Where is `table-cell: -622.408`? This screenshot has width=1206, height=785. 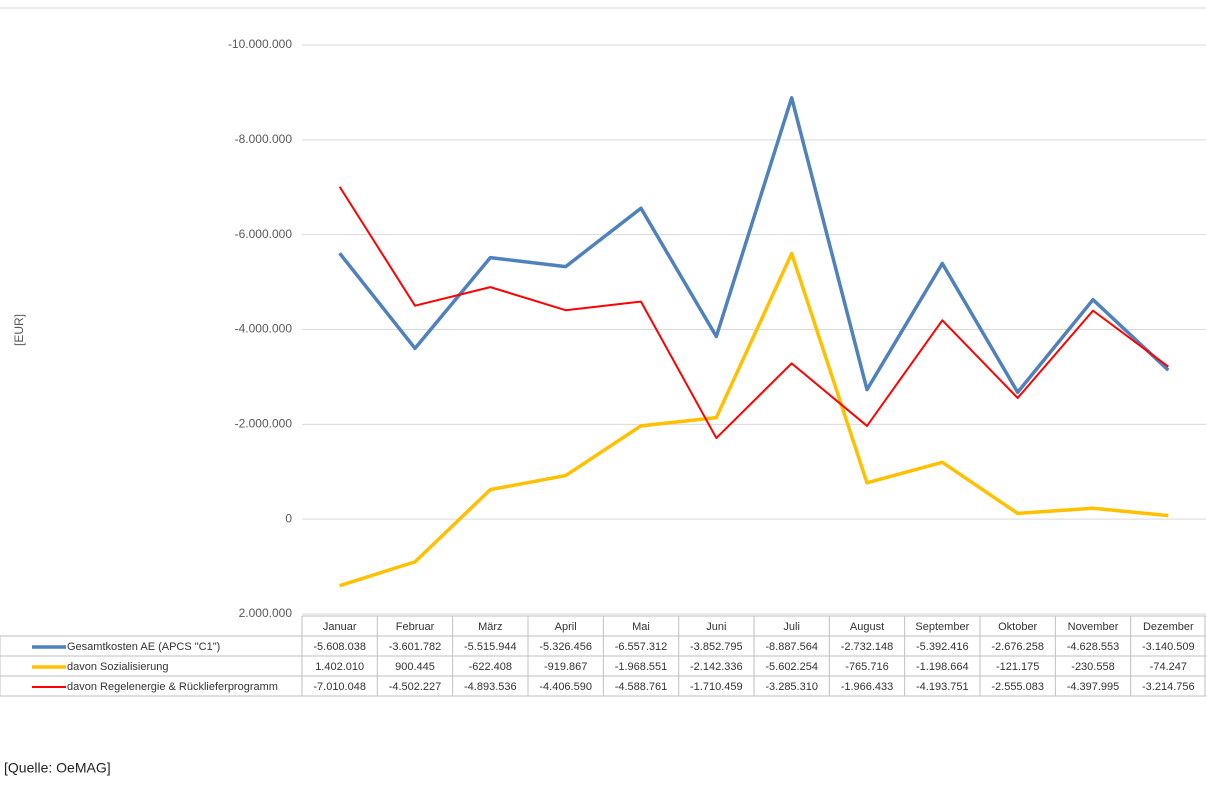 table-cell: -622.408 is located at coordinates (490, 667).